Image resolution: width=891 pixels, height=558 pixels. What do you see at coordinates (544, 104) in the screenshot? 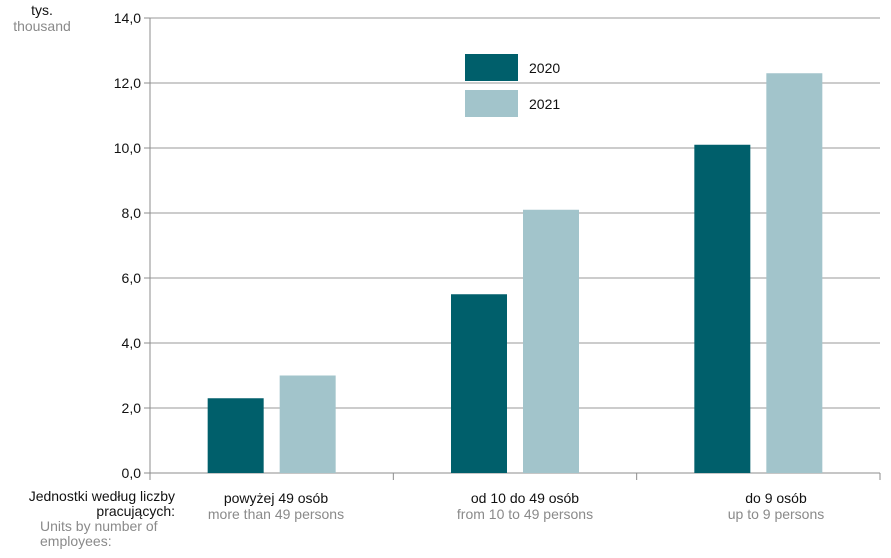
I see `legend-label-2021: 2021` at bounding box center [544, 104].